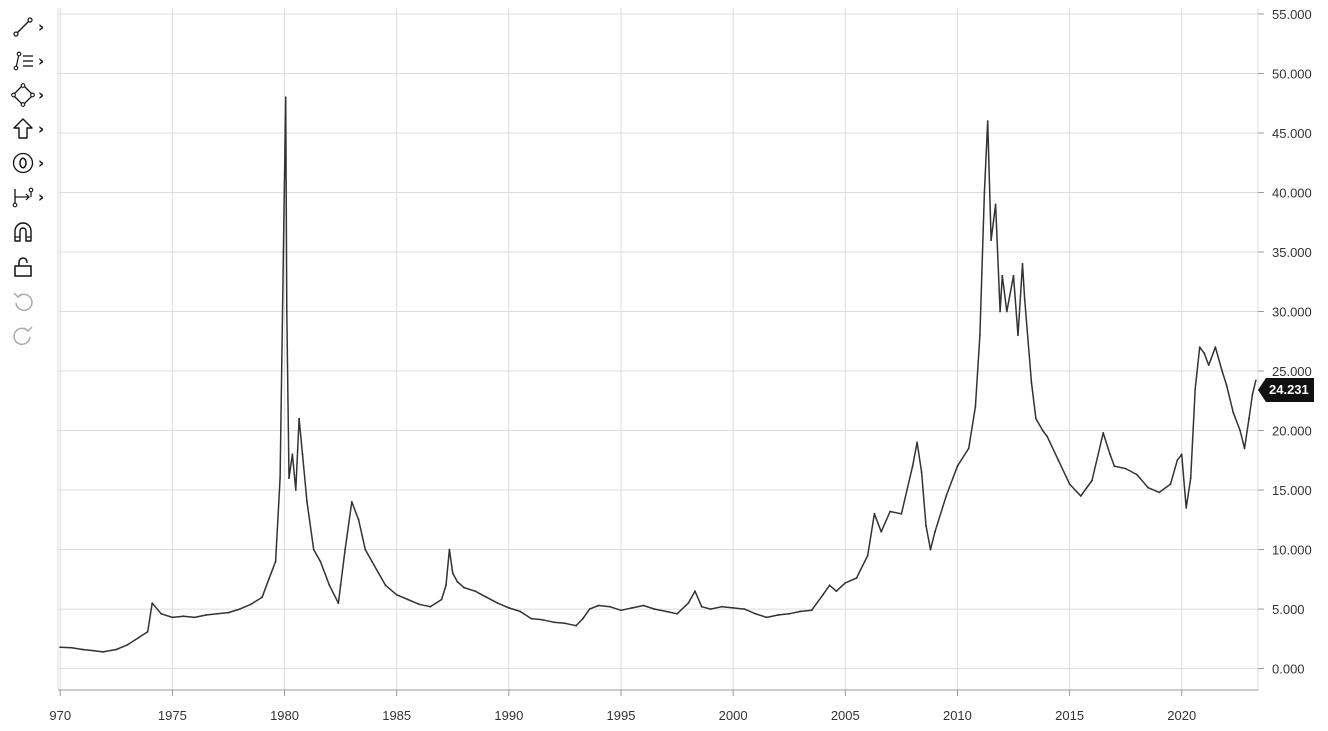 Image resolution: width=1328 pixels, height=731 pixels. I want to click on x-tick-label: 970, so click(60, 715).